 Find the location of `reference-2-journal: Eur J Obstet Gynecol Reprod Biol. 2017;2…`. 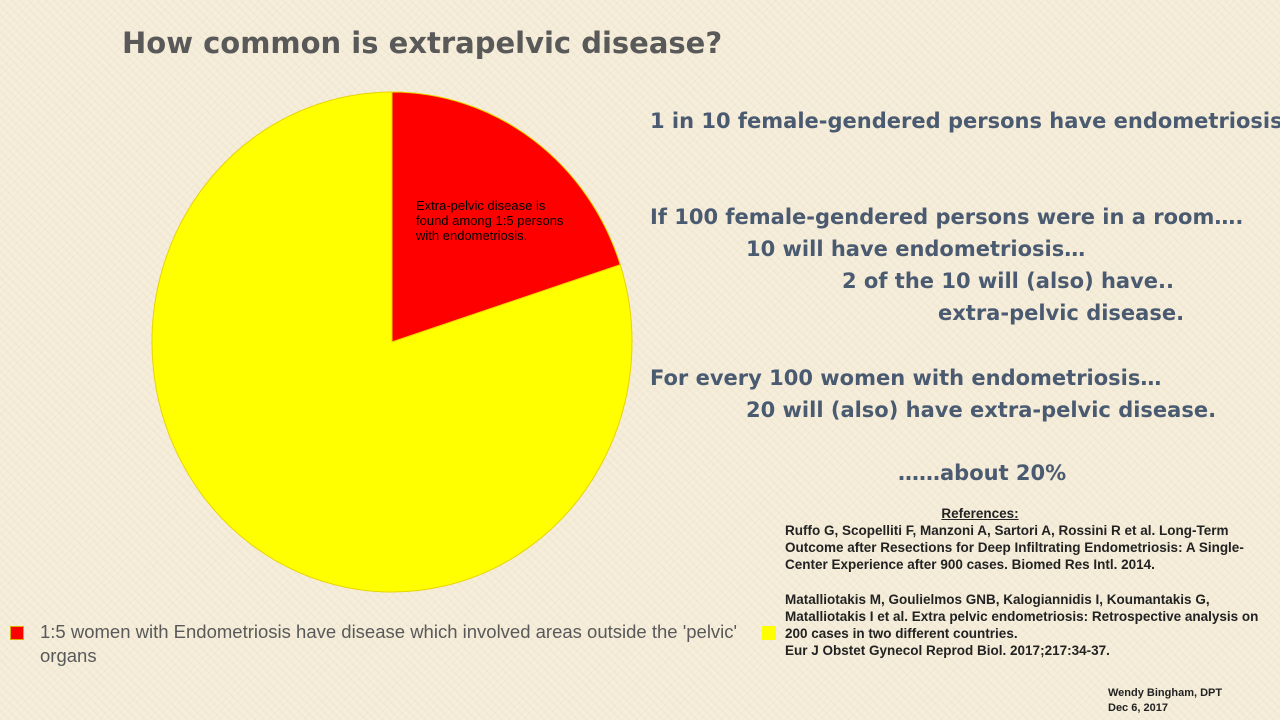

reference-2-journal: Eur J Obstet Gynecol Reprod Biol. 2017;2… is located at coordinates (947, 650).